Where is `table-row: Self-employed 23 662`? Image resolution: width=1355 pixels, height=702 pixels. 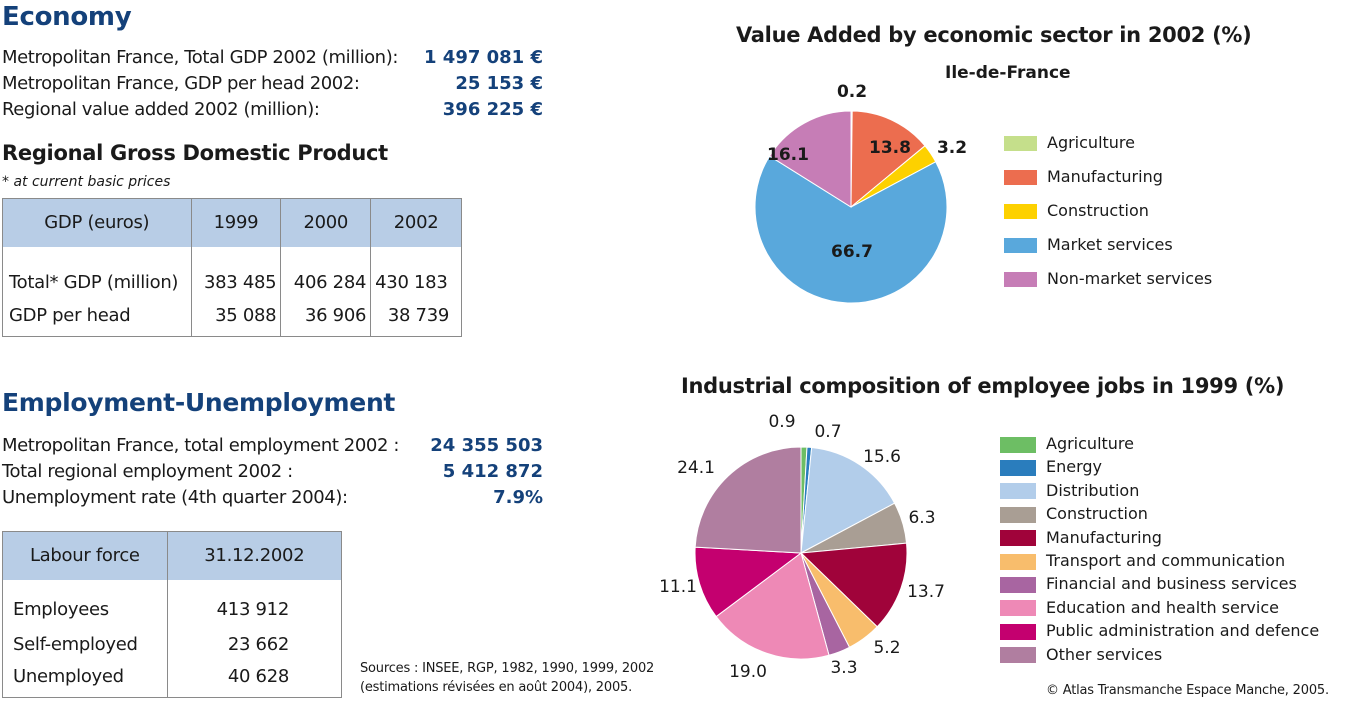
table-row: Self-employed 23 662 is located at coordinates (172, 644).